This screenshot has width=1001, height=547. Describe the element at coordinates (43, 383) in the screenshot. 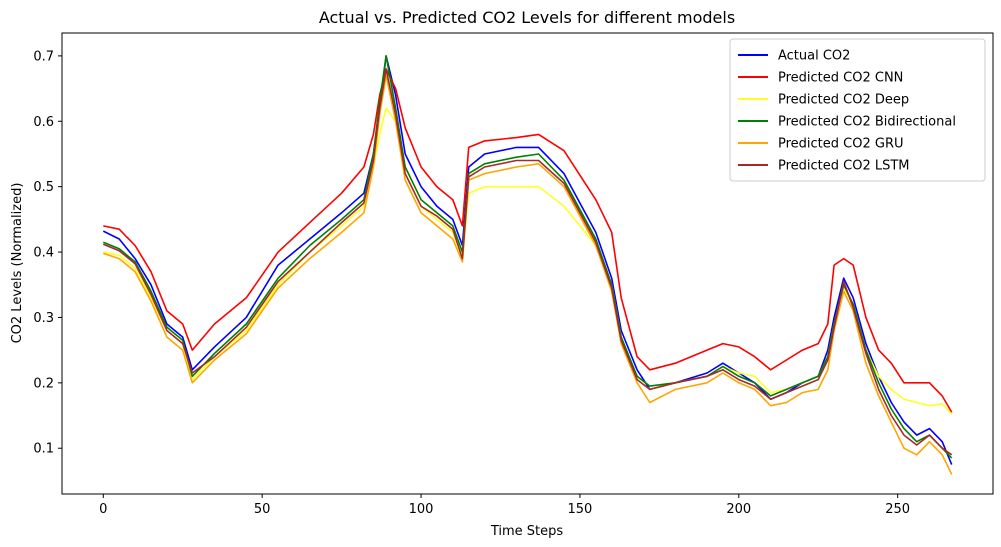

I see `y-tick-label-1: 0.2` at that location.